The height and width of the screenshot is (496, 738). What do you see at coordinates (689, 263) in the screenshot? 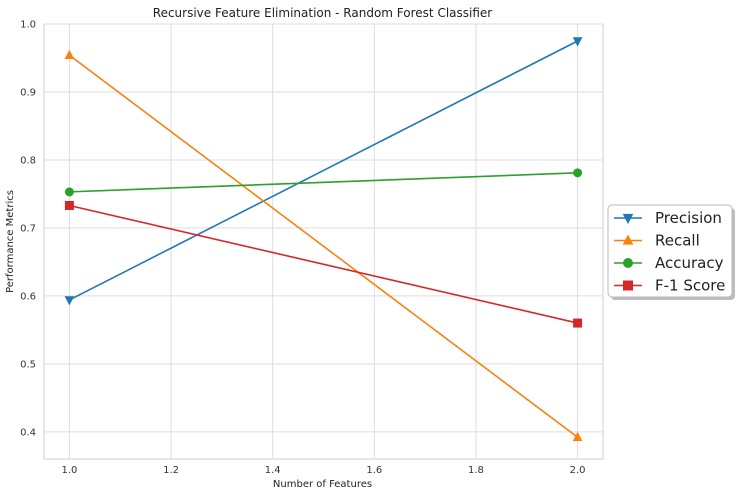
I see `legend-label-accuracy: Accuracy` at bounding box center [689, 263].